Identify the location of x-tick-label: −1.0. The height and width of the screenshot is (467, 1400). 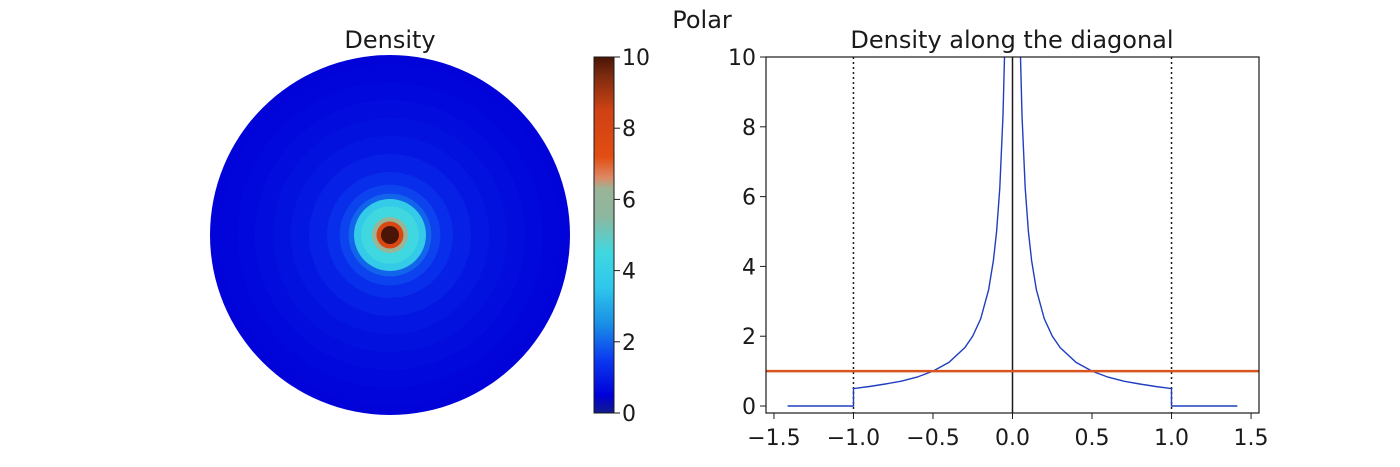
(853, 438).